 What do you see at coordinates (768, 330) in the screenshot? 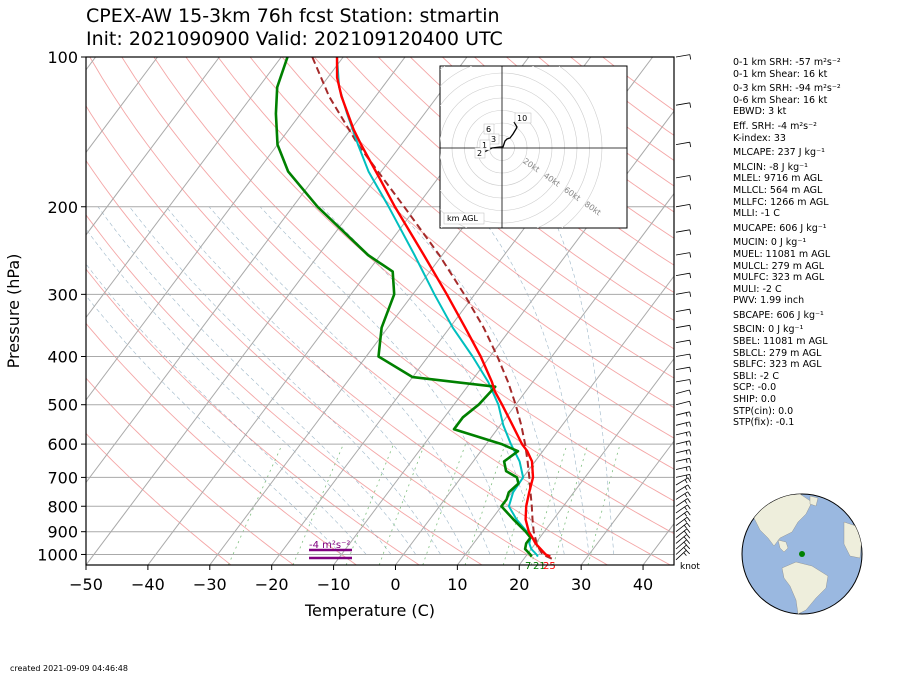
I see `stat-item: SBCIN: 0 J kg⁻¹` at bounding box center [768, 330].